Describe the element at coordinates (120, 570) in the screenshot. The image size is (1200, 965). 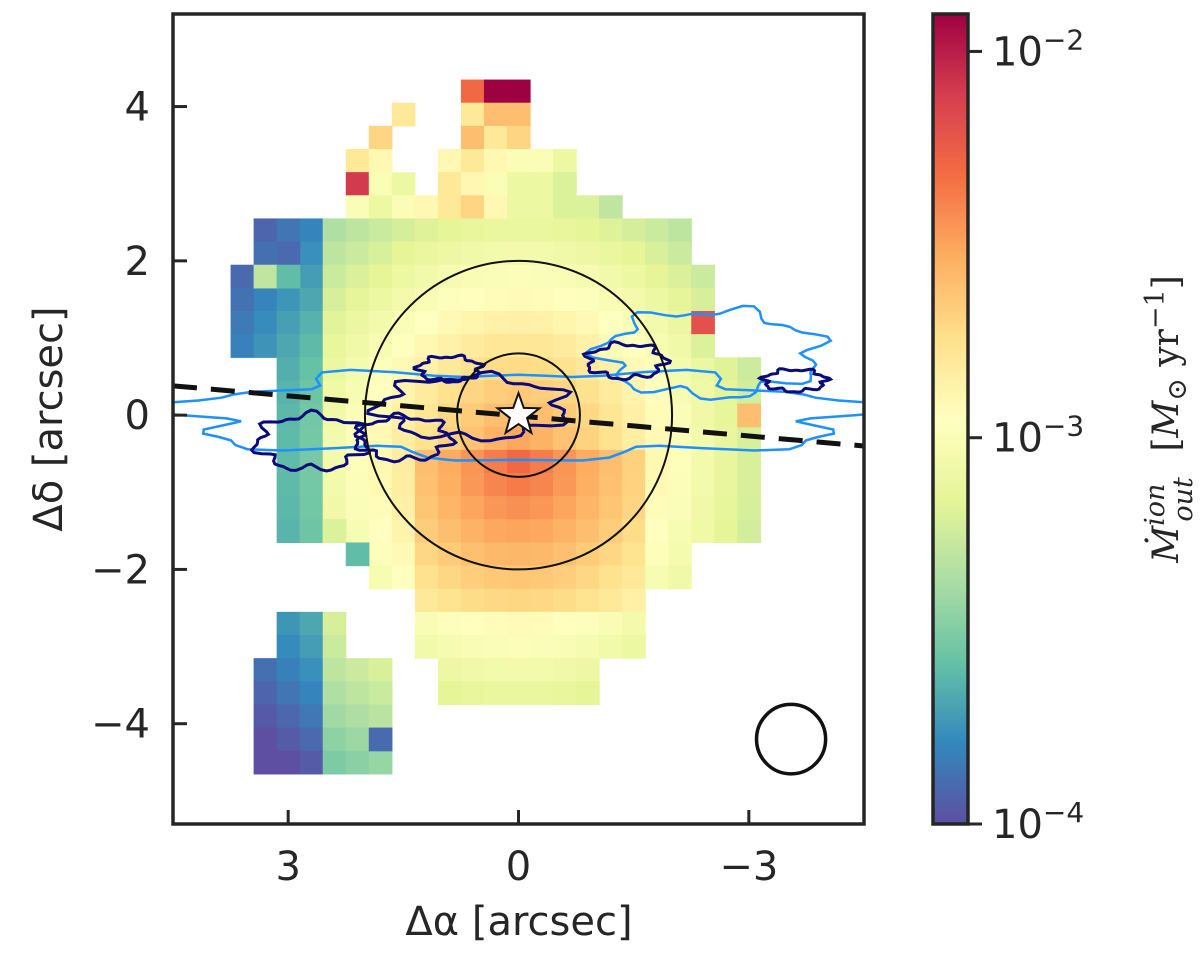
I see `y-tick-label: −2` at that location.